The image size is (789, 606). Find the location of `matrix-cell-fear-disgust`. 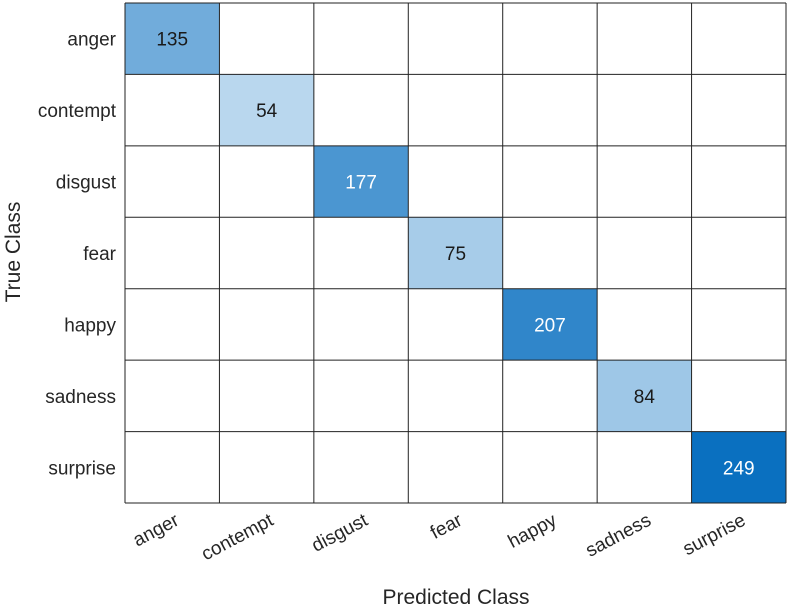

matrix-cell-fear-disgust is located at coordinates (361, 253).